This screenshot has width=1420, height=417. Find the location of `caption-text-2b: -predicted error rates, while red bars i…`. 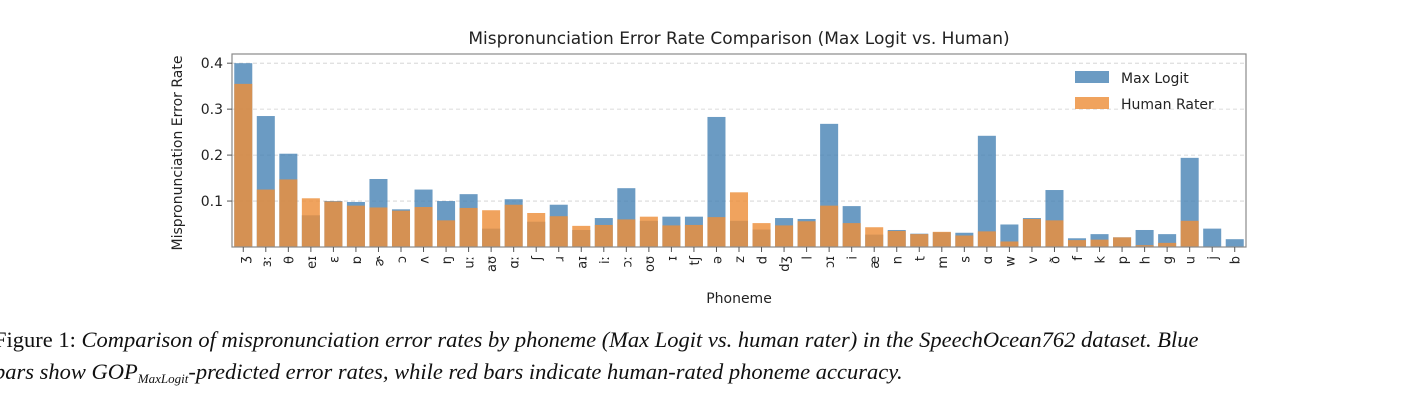

caption-text-2b: -predicted error rates, while red bars i… is located at coordinates (545, 371).